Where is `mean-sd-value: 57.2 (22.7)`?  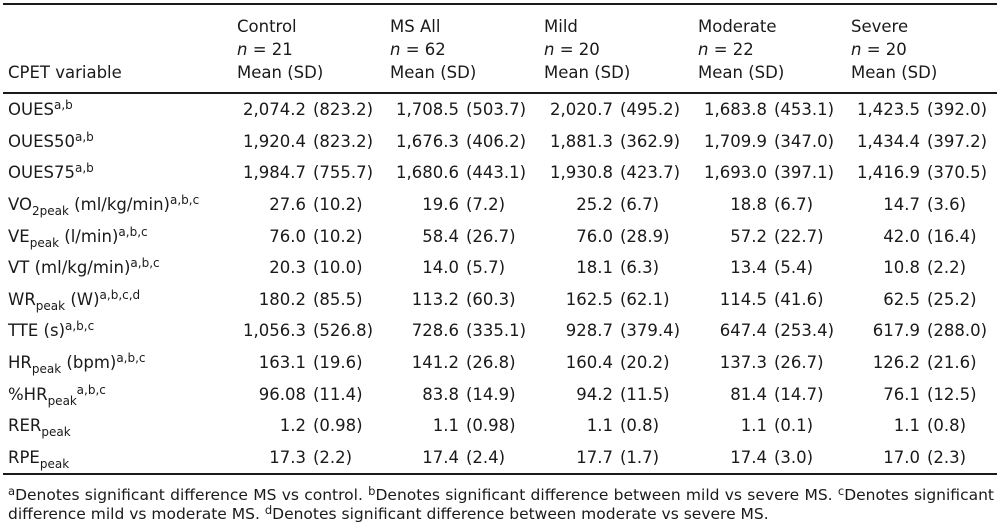
mean-sd-value: 57.2 (22.7) is located at coordinates (769, 236).